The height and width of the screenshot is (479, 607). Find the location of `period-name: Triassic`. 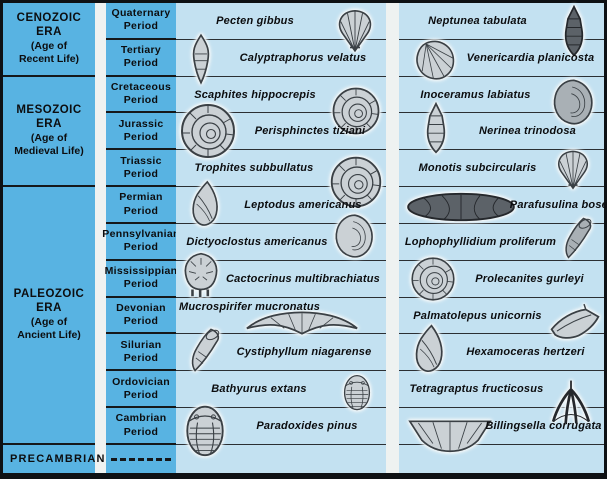

period-name: Triassic is located at coordinates (141, 160).